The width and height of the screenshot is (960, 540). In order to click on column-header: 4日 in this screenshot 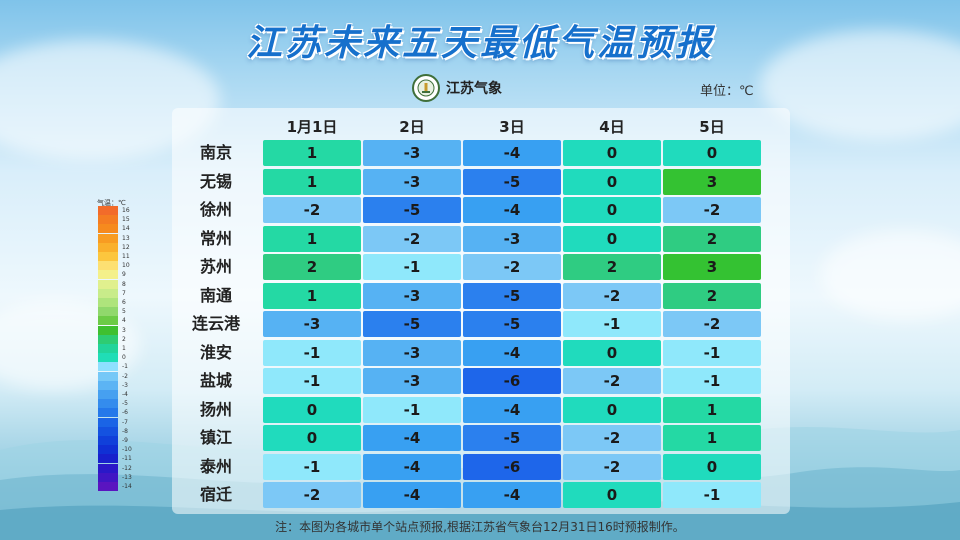, I will do `click(612, 127)`.